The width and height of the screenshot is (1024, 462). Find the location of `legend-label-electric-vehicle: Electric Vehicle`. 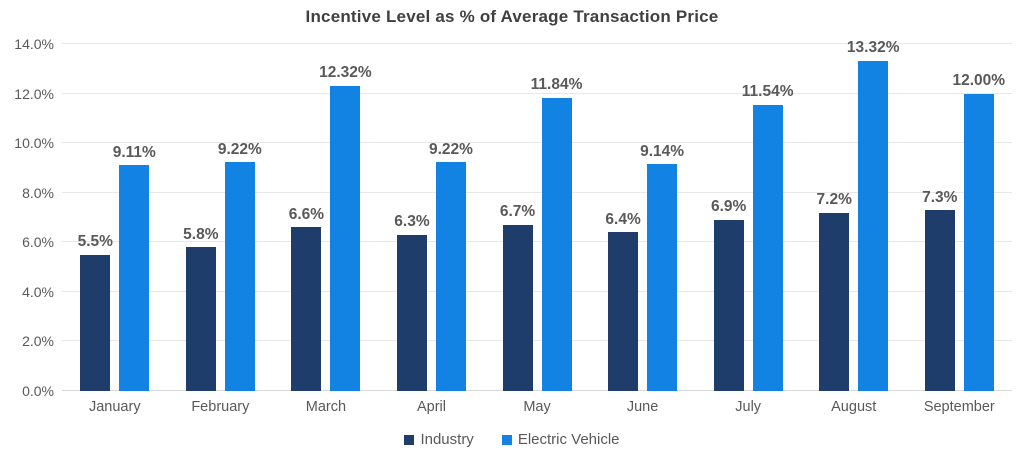

legend-label-electric-vehicle: Electric Vehicle is located at coordinates (568, 439).